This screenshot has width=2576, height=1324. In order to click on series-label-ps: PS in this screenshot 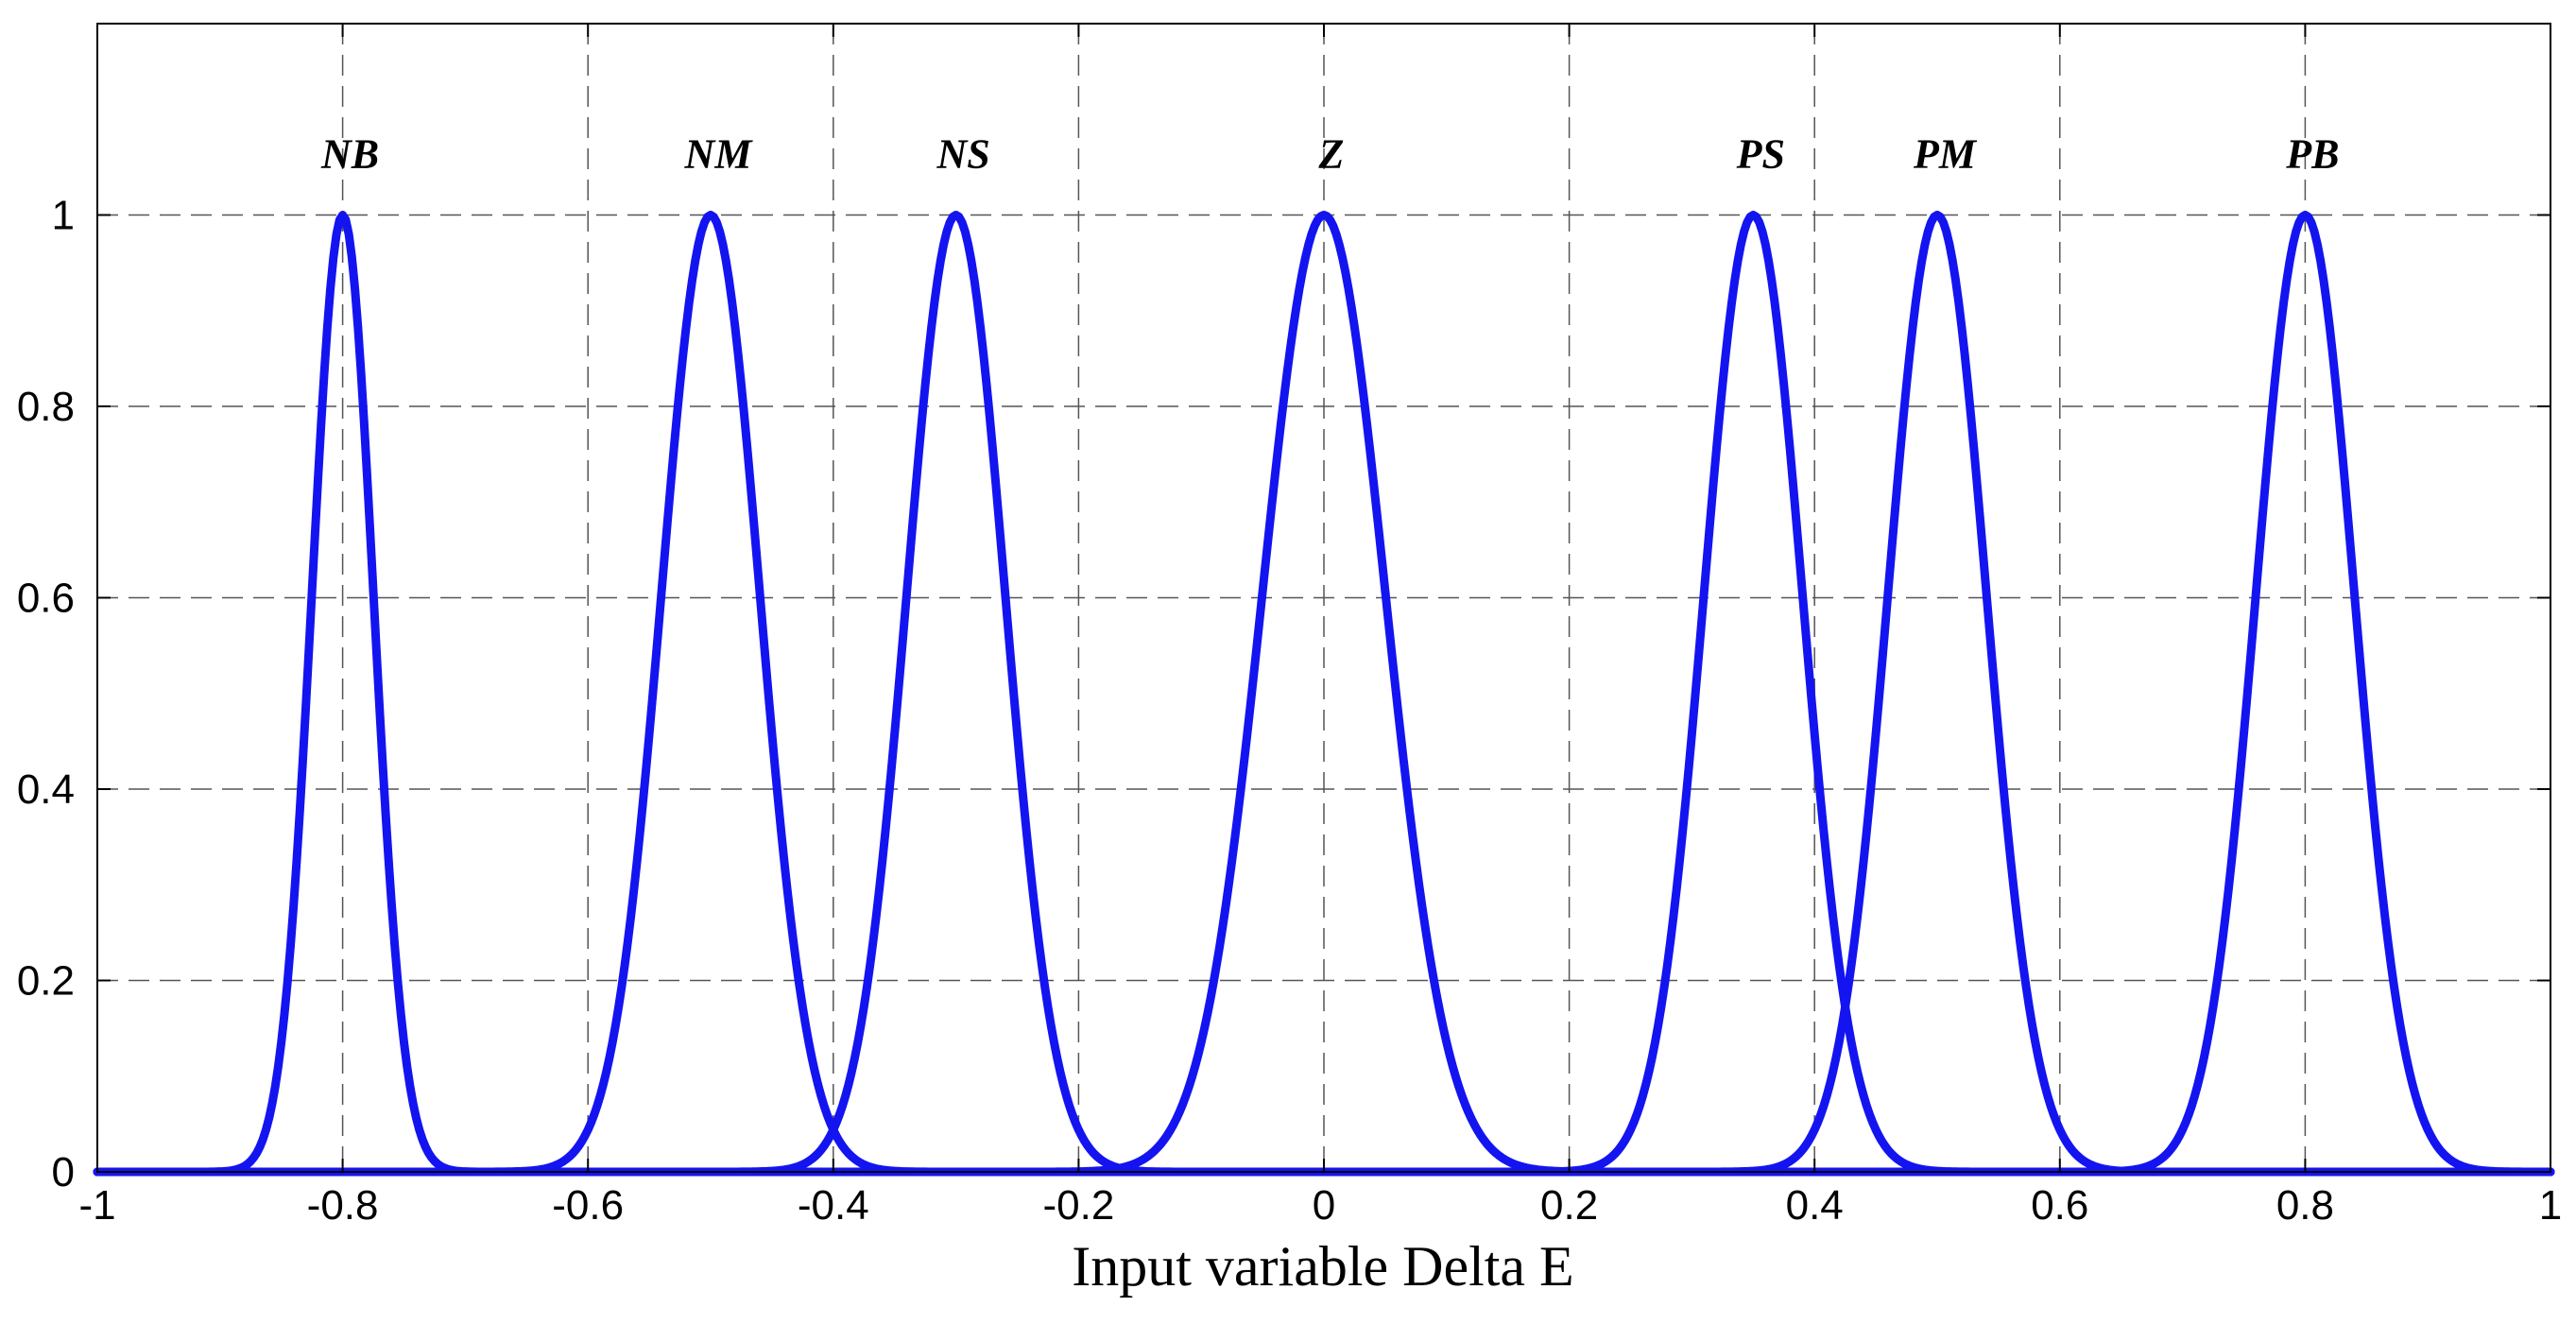, I will do `click(1760, 154)`.